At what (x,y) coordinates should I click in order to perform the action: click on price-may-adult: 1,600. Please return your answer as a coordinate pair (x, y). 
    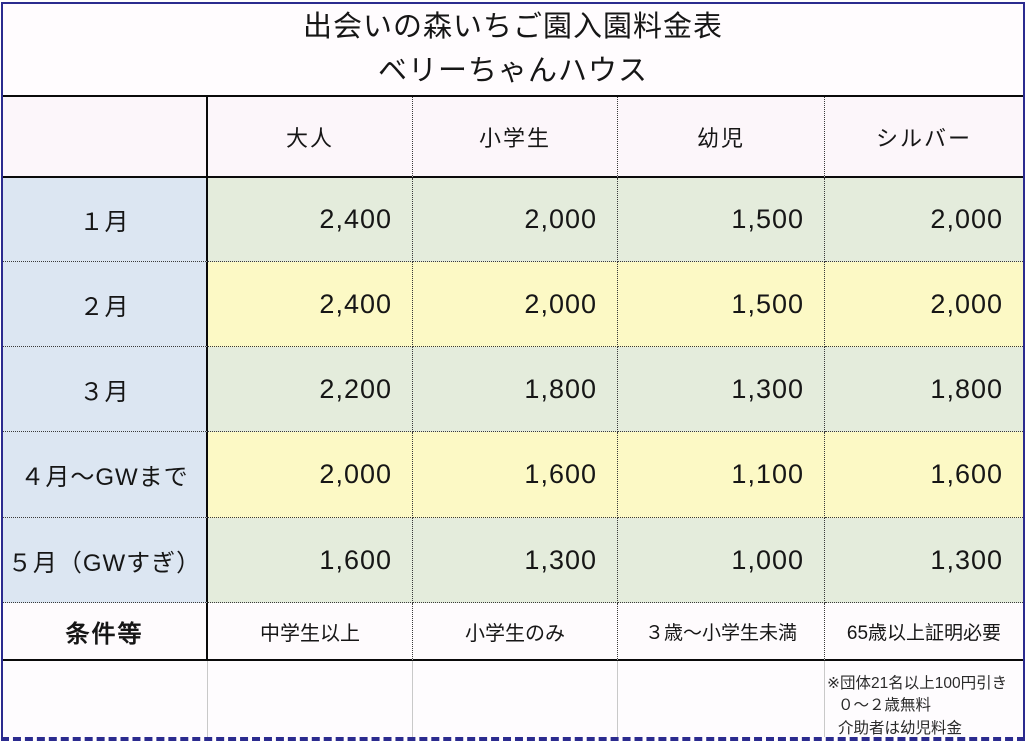
    Looking at the image, I should click on (310, 560).